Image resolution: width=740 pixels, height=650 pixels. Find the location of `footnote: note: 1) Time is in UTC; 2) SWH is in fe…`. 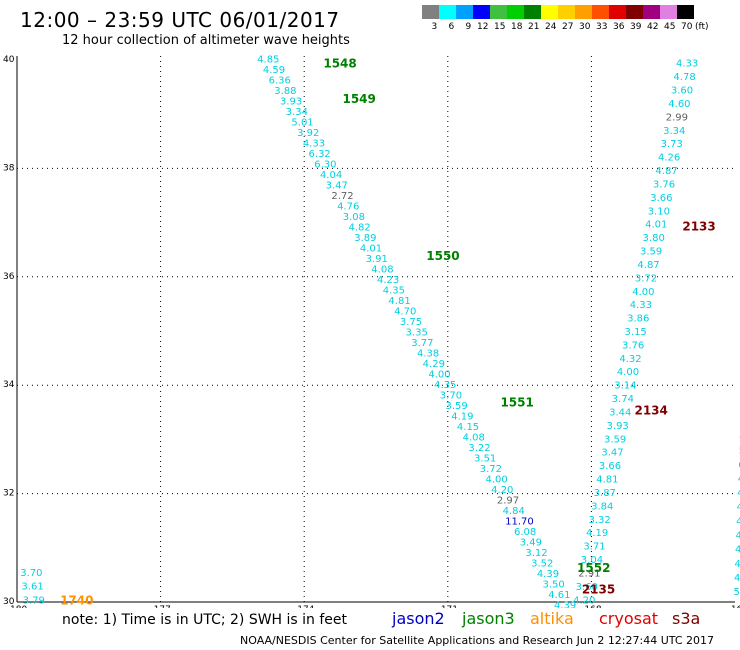

footnote: note: 1) Time is in UTC; 2) SWH is in fe… is located at coordinates (205, 620).